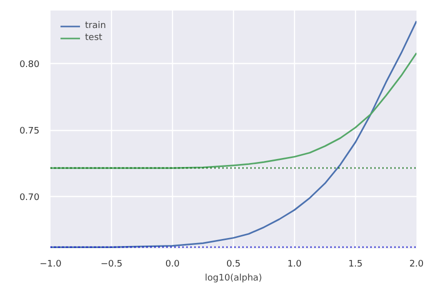 The image size is (432, 288). What do you see at coordinates (172, 265) in the screenshot?
I see `x-tick-label: 0.0` at bounding box center [172, 265].